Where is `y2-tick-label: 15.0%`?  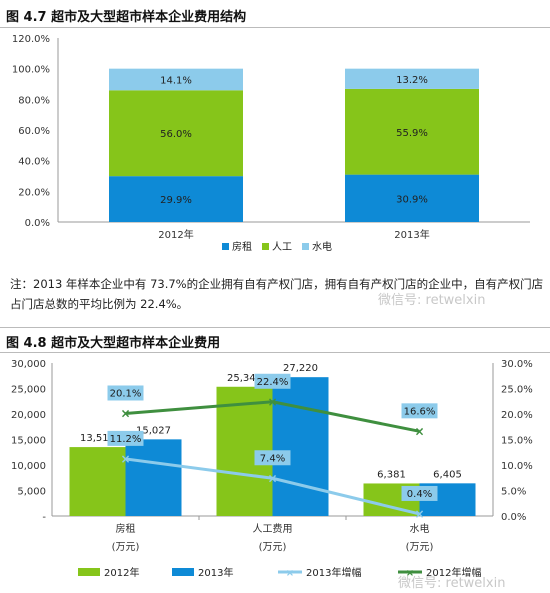
y2-tick-label: 15.0% is located at coordinates (517, 441).